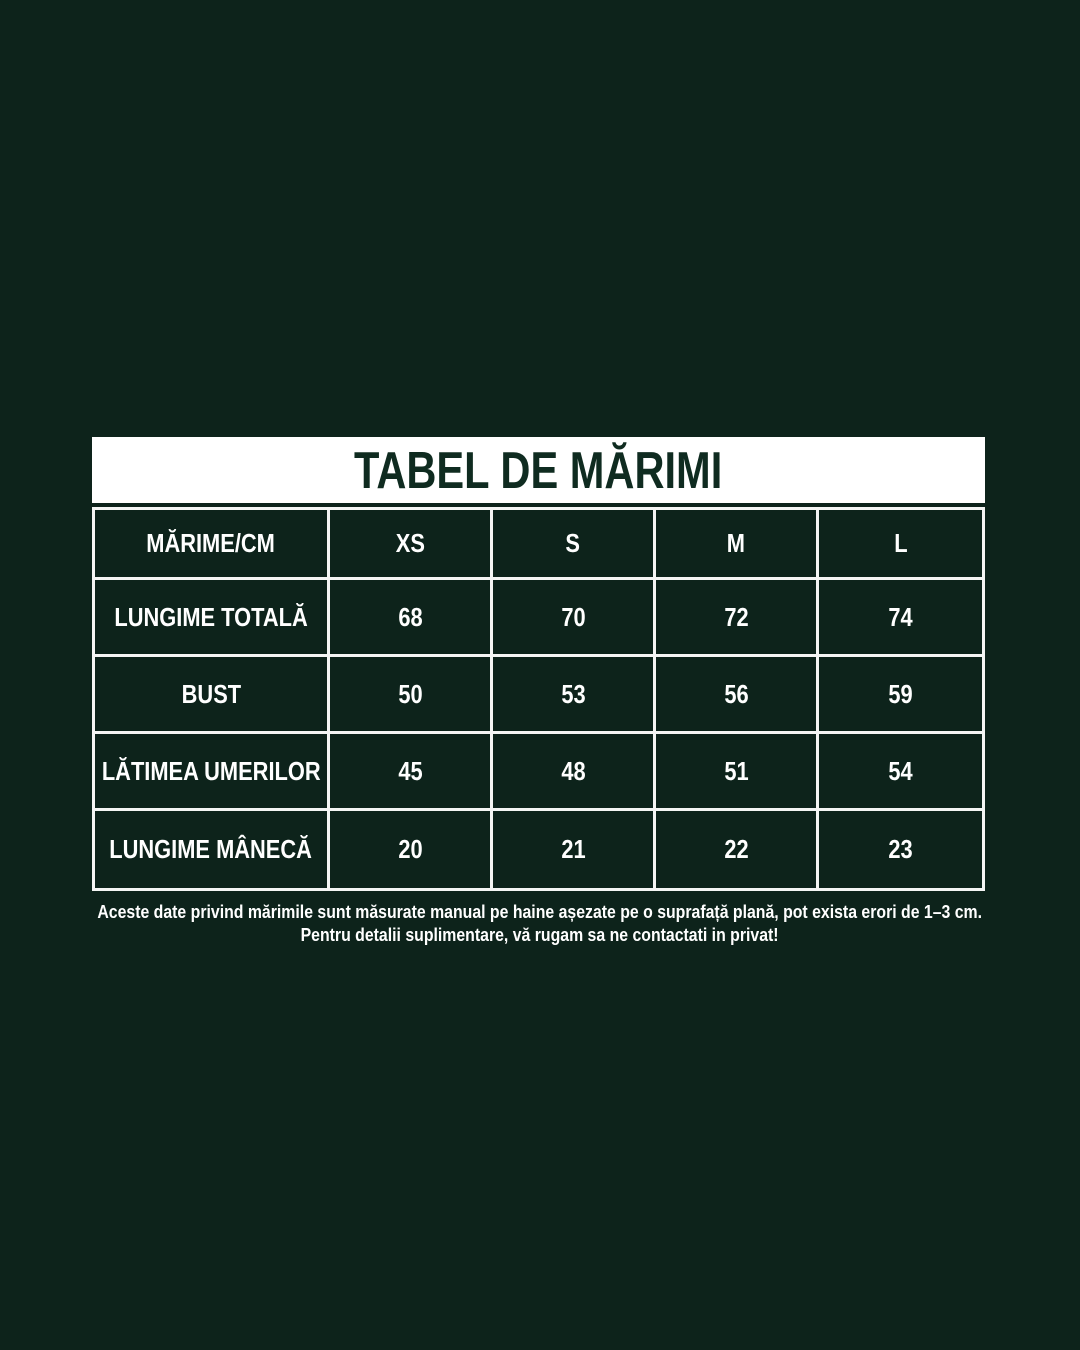 The image size is (1080, 1350). What do you see at coordinates (574, 695) in the screenshot?
I see `cell-bust-s: 53` at bounding box center [574, 695].